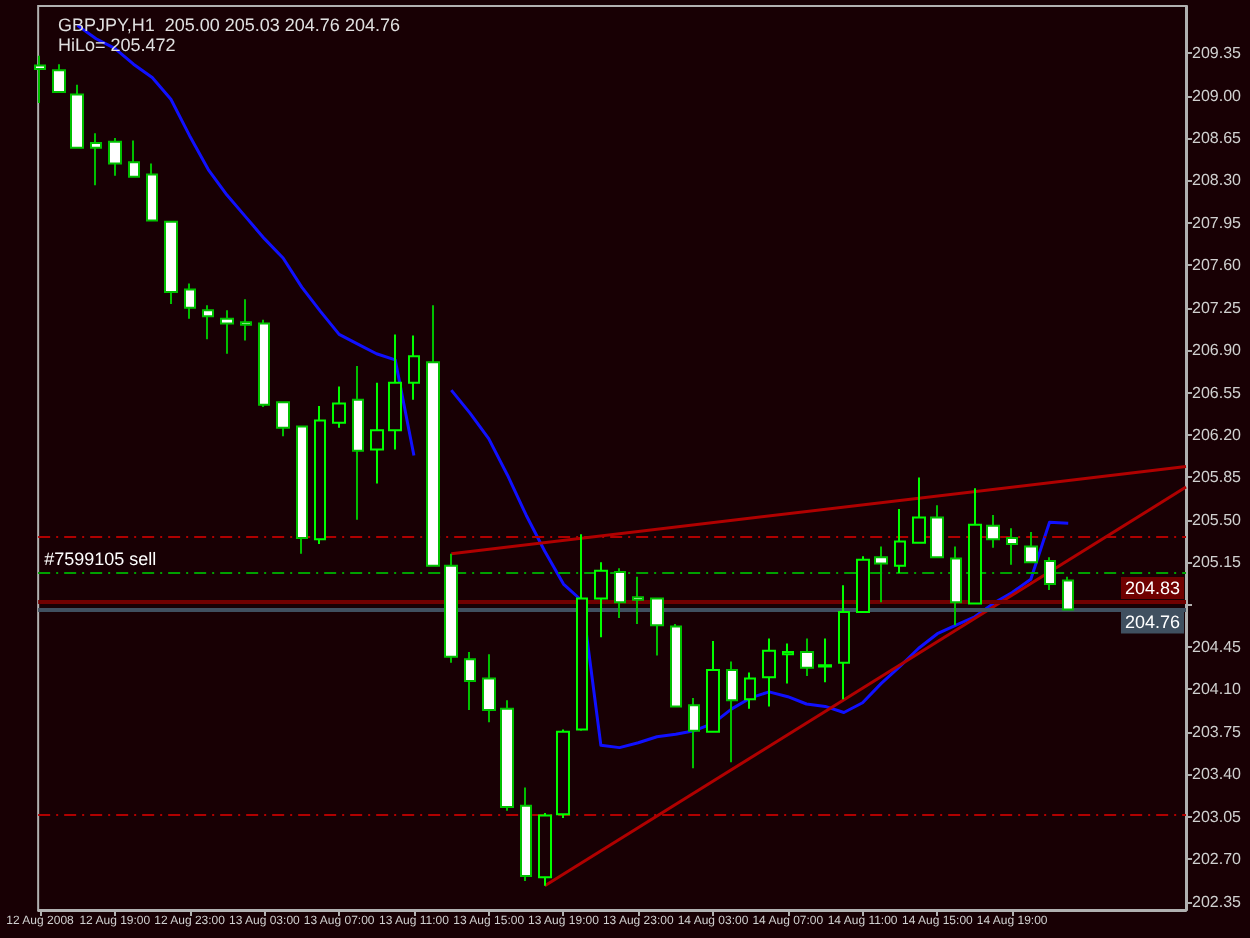 This screenshot has width=1250, height=938. I want to click on text: GBPJPY,H1 205.00 205.03 204.76 204.76, so click(229, 25).